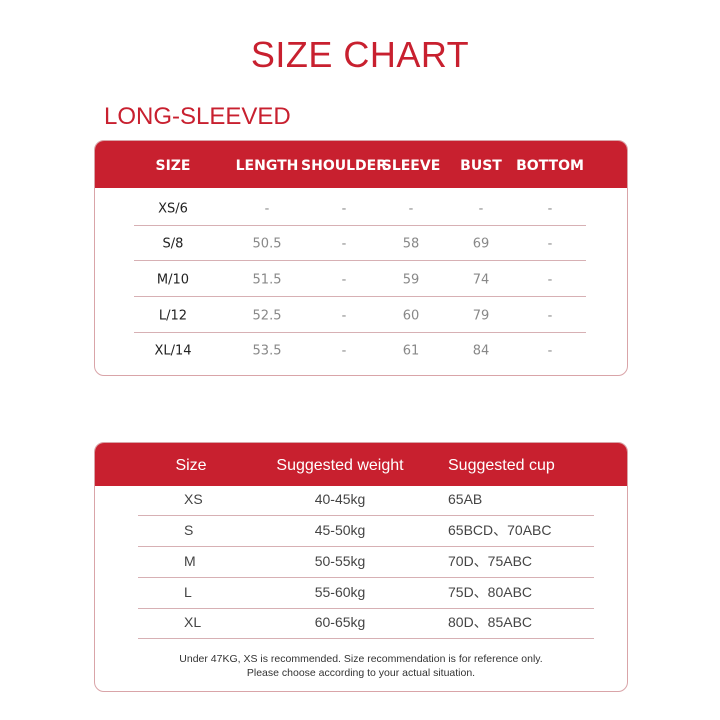  What do you see at coordinates (501, 465) in the screenshot?
I see `column-header: Suggested cup` at bounding box center [501, 465].